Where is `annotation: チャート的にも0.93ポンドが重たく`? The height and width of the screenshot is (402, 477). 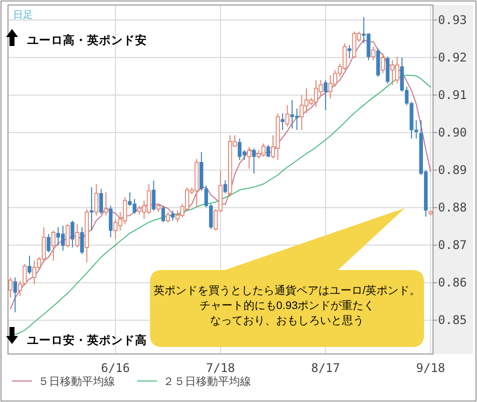
annotation: チャート的にも0.93ポンドが重たく is located at coordinates (287, 305).